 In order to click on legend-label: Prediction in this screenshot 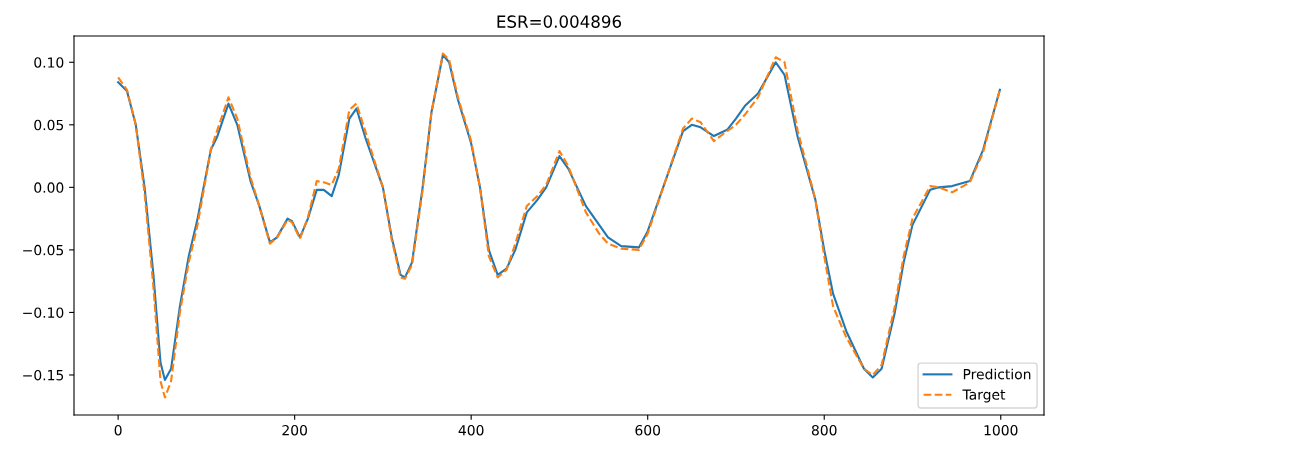, I will do `click(997, 374)`.